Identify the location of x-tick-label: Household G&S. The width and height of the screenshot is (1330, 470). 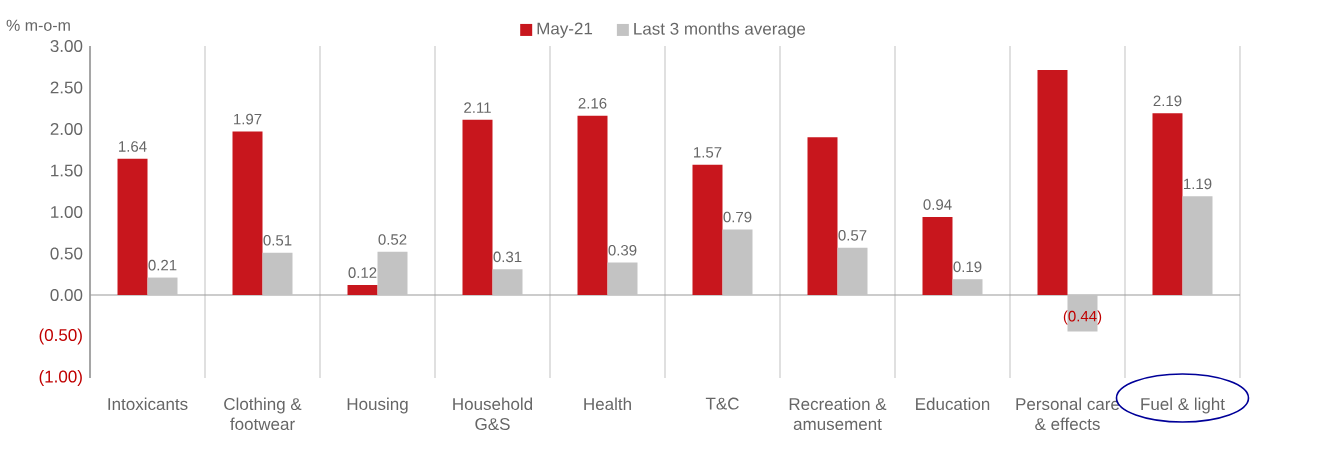
(493, 414).